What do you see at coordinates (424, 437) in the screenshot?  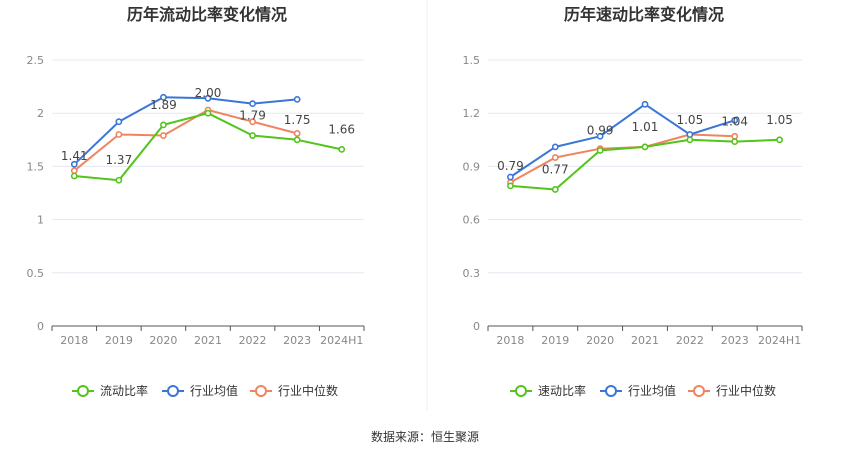 I see `data-source-note: 数据来源：恒生聚源` at bounding box center [424, 437].